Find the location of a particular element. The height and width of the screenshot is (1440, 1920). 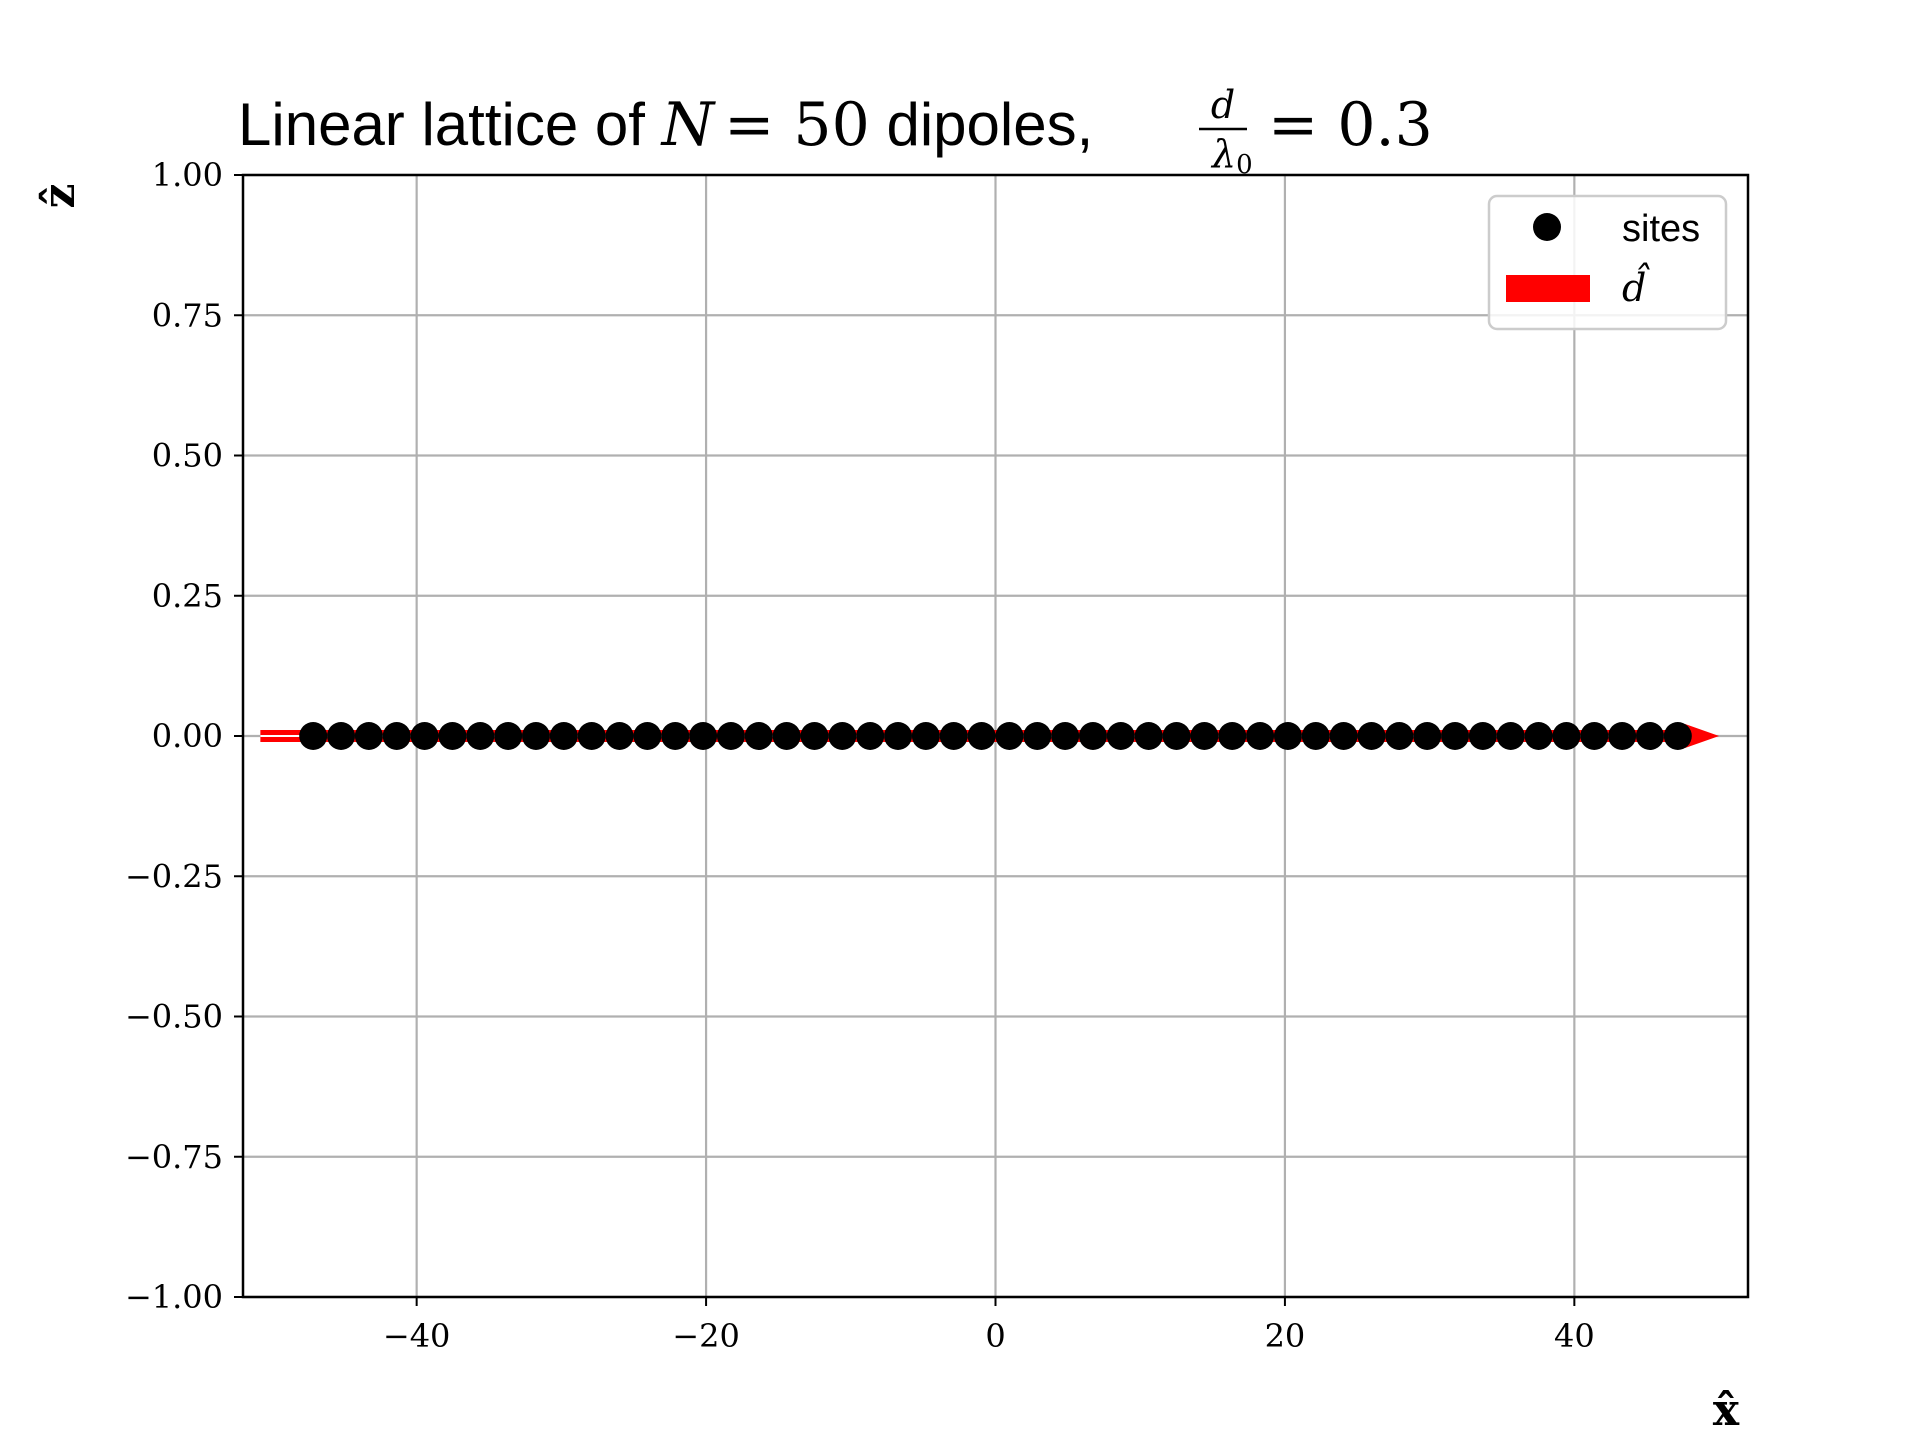

x-tick-label-2: 0 is located at coordinates (995, 1336).